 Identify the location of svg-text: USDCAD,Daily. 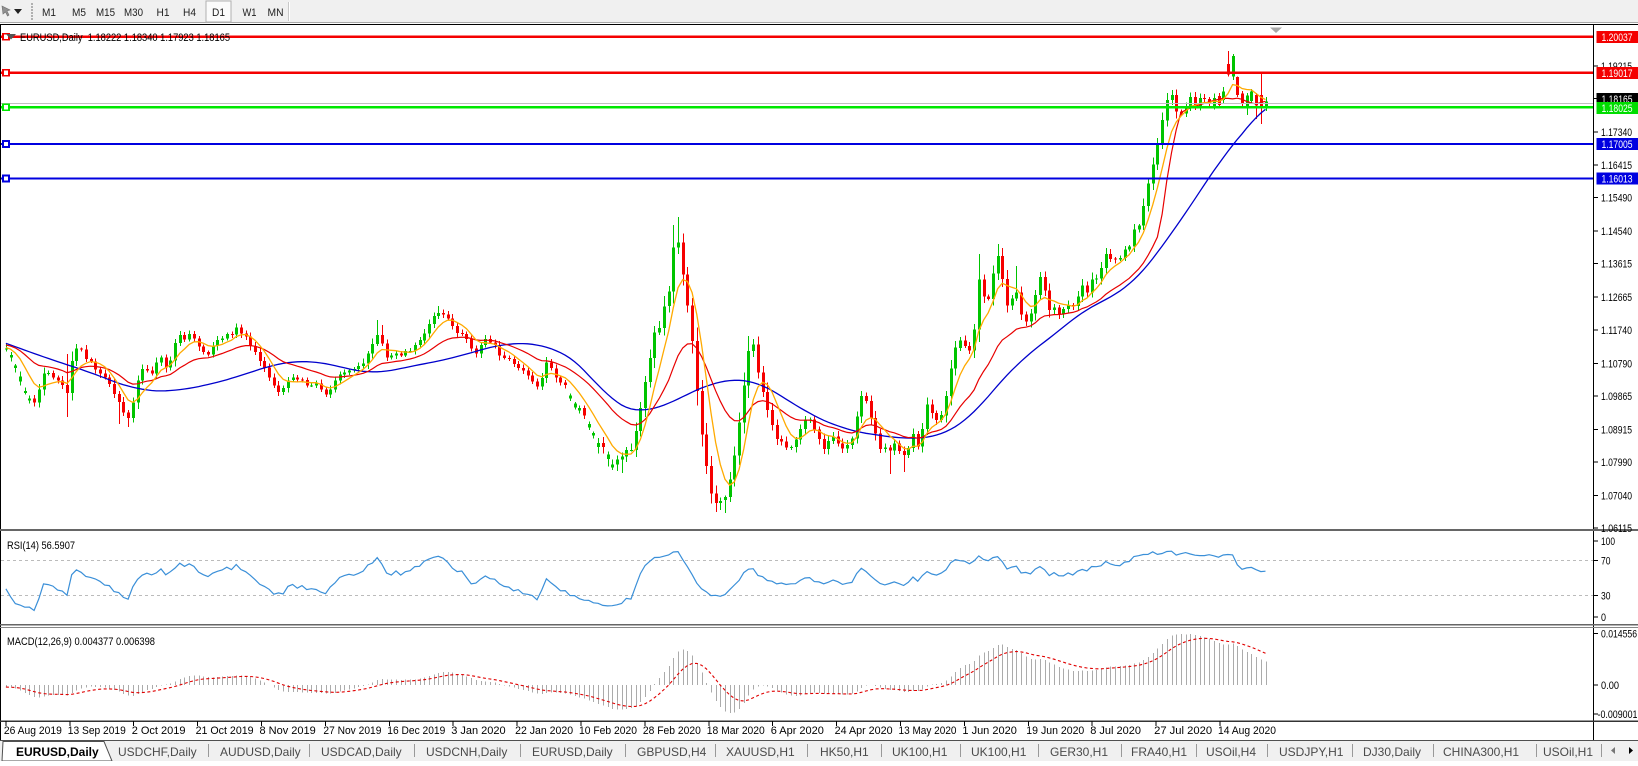
(361, 752).